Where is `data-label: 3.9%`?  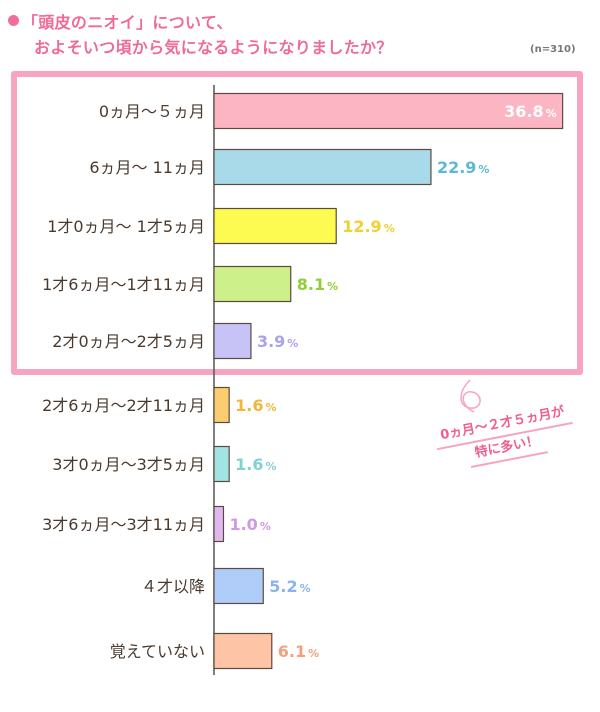
data-label: 3.9% is located at coordinates (277, 341).